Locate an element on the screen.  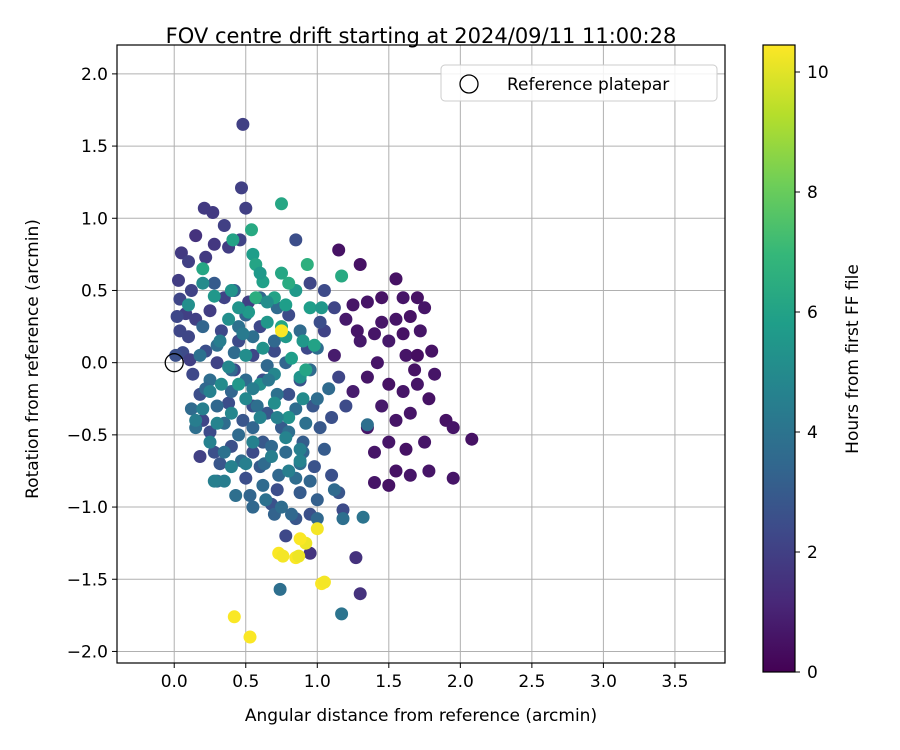
x-axis-ticks: 0.0 0.5 1.0 1.5 2.0 2.5 3.0 3.5 is located at coordinates (424, 677).